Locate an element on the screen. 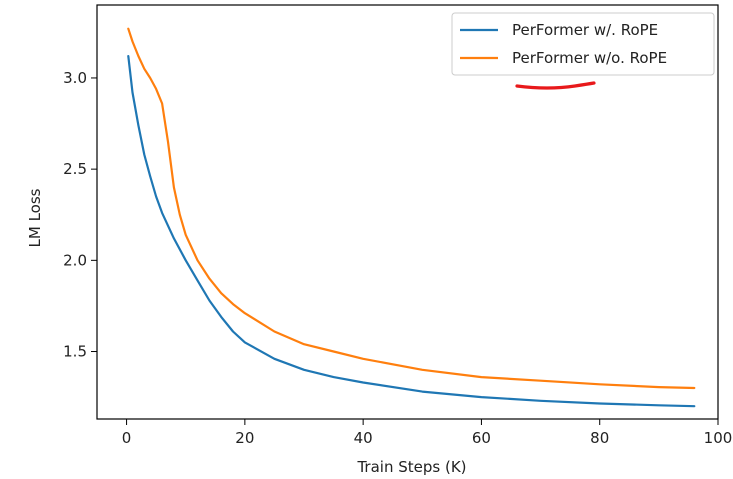 The width and height of the screenshot is (733, 479). legend-label-rope: PerFormer w/. RoPE is located at coordinates (585, 30).